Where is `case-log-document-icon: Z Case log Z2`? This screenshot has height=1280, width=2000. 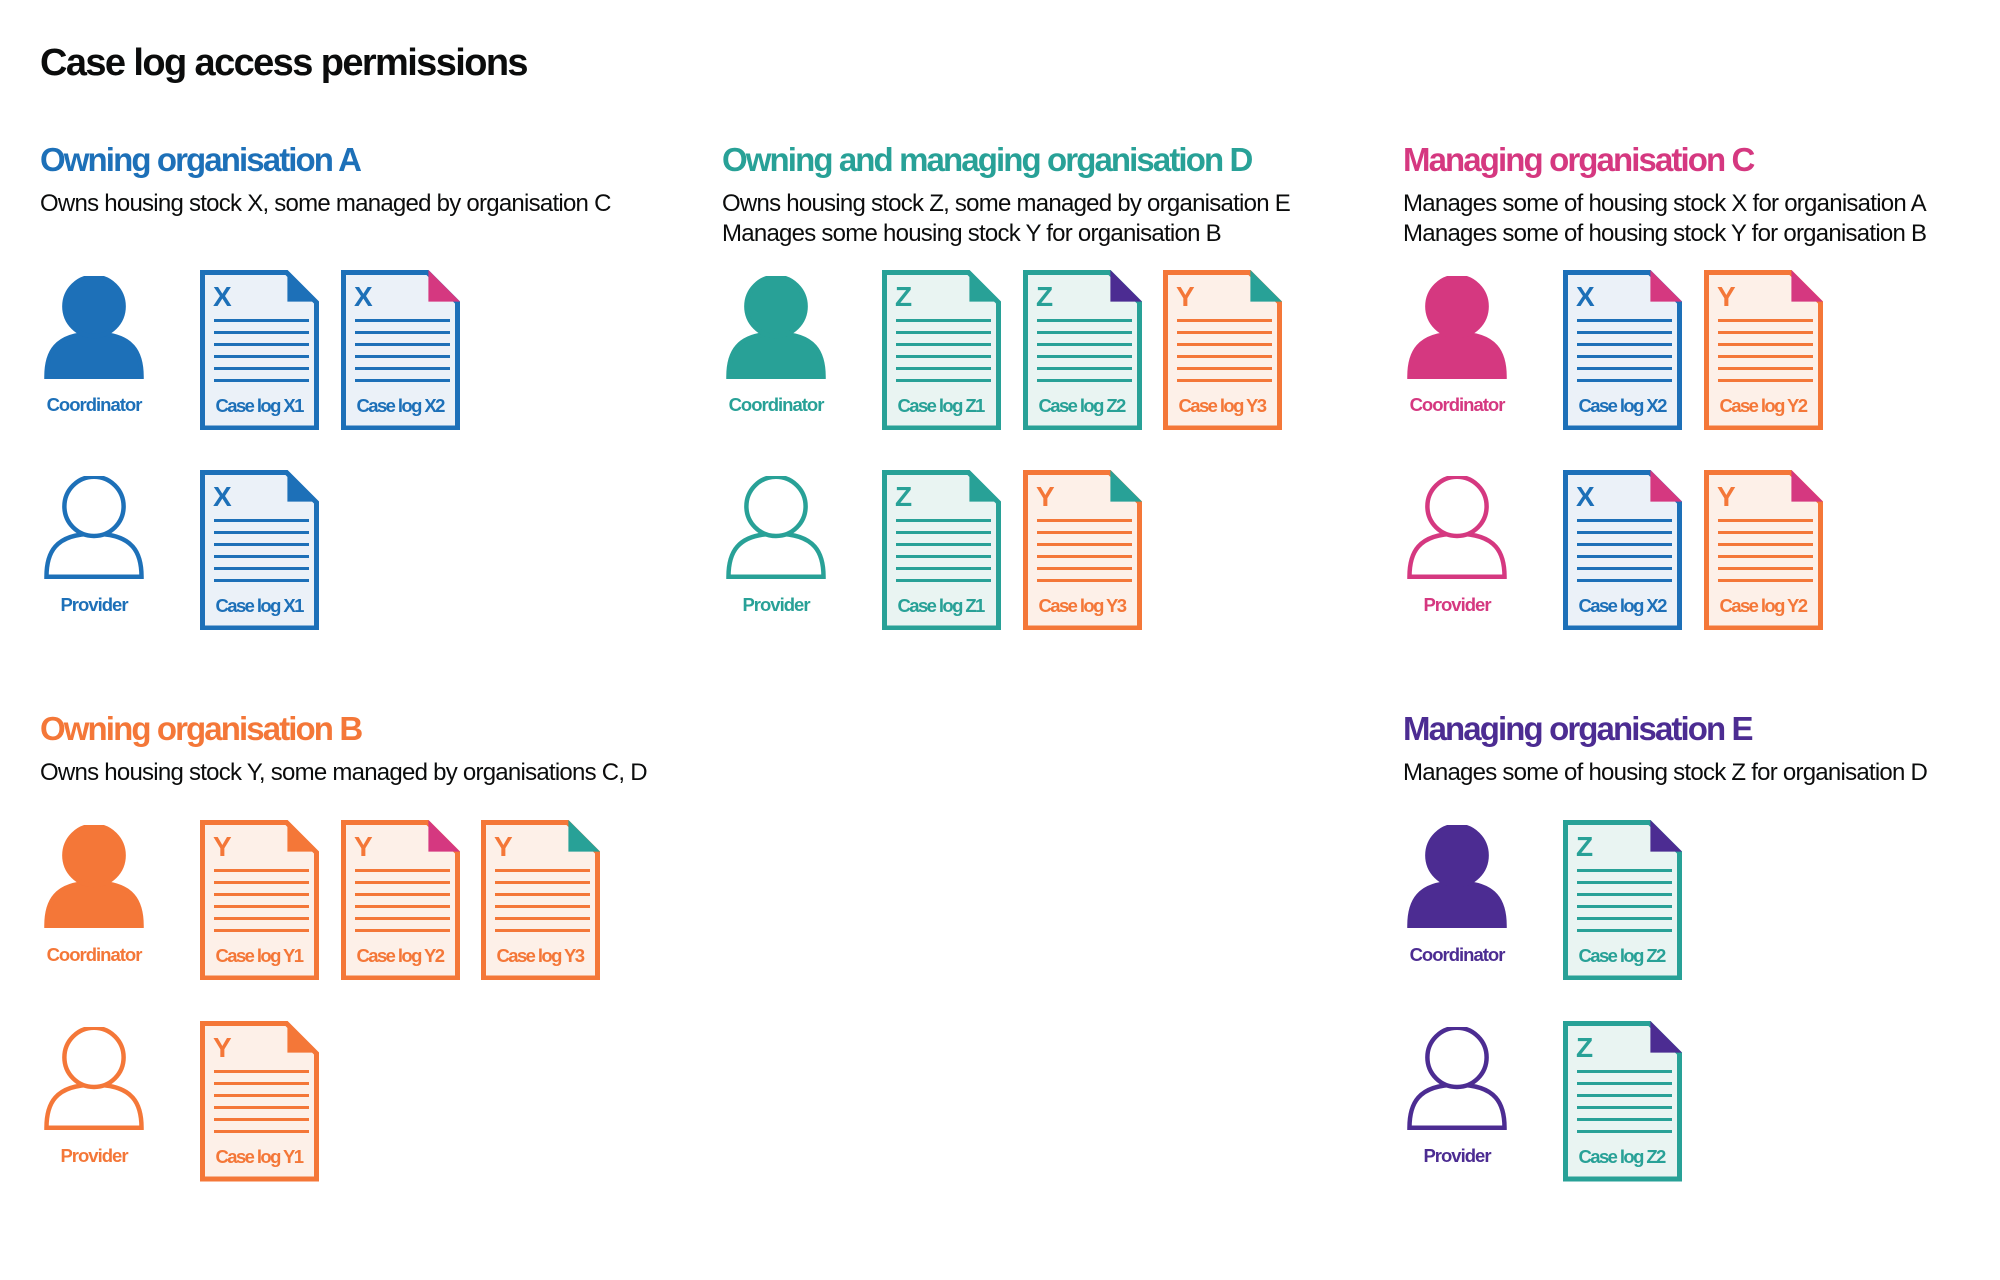 case-log-document-icon: Z Case log Z2 is located at coordinates (1622, 899).